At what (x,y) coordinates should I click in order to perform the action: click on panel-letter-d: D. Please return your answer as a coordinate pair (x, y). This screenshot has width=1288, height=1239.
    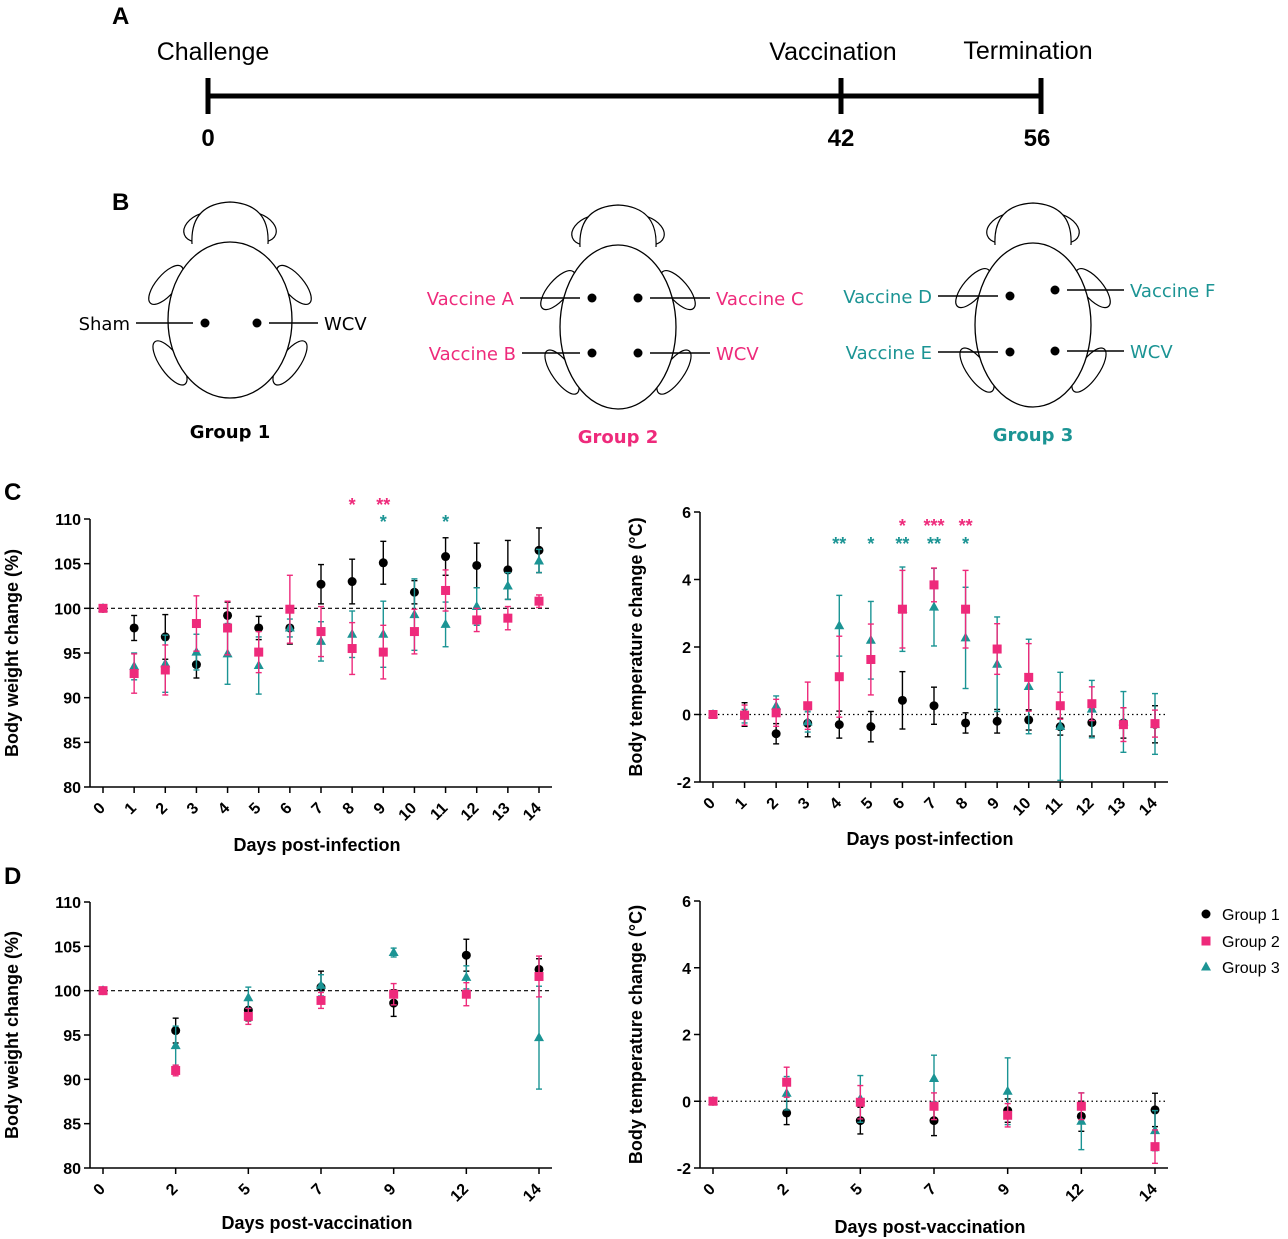
    Looking at the image, I should click on (12, 876).